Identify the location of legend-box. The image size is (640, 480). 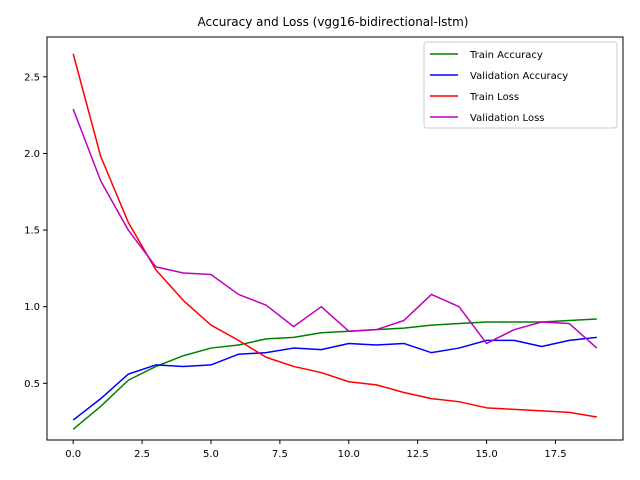
(520, 85).